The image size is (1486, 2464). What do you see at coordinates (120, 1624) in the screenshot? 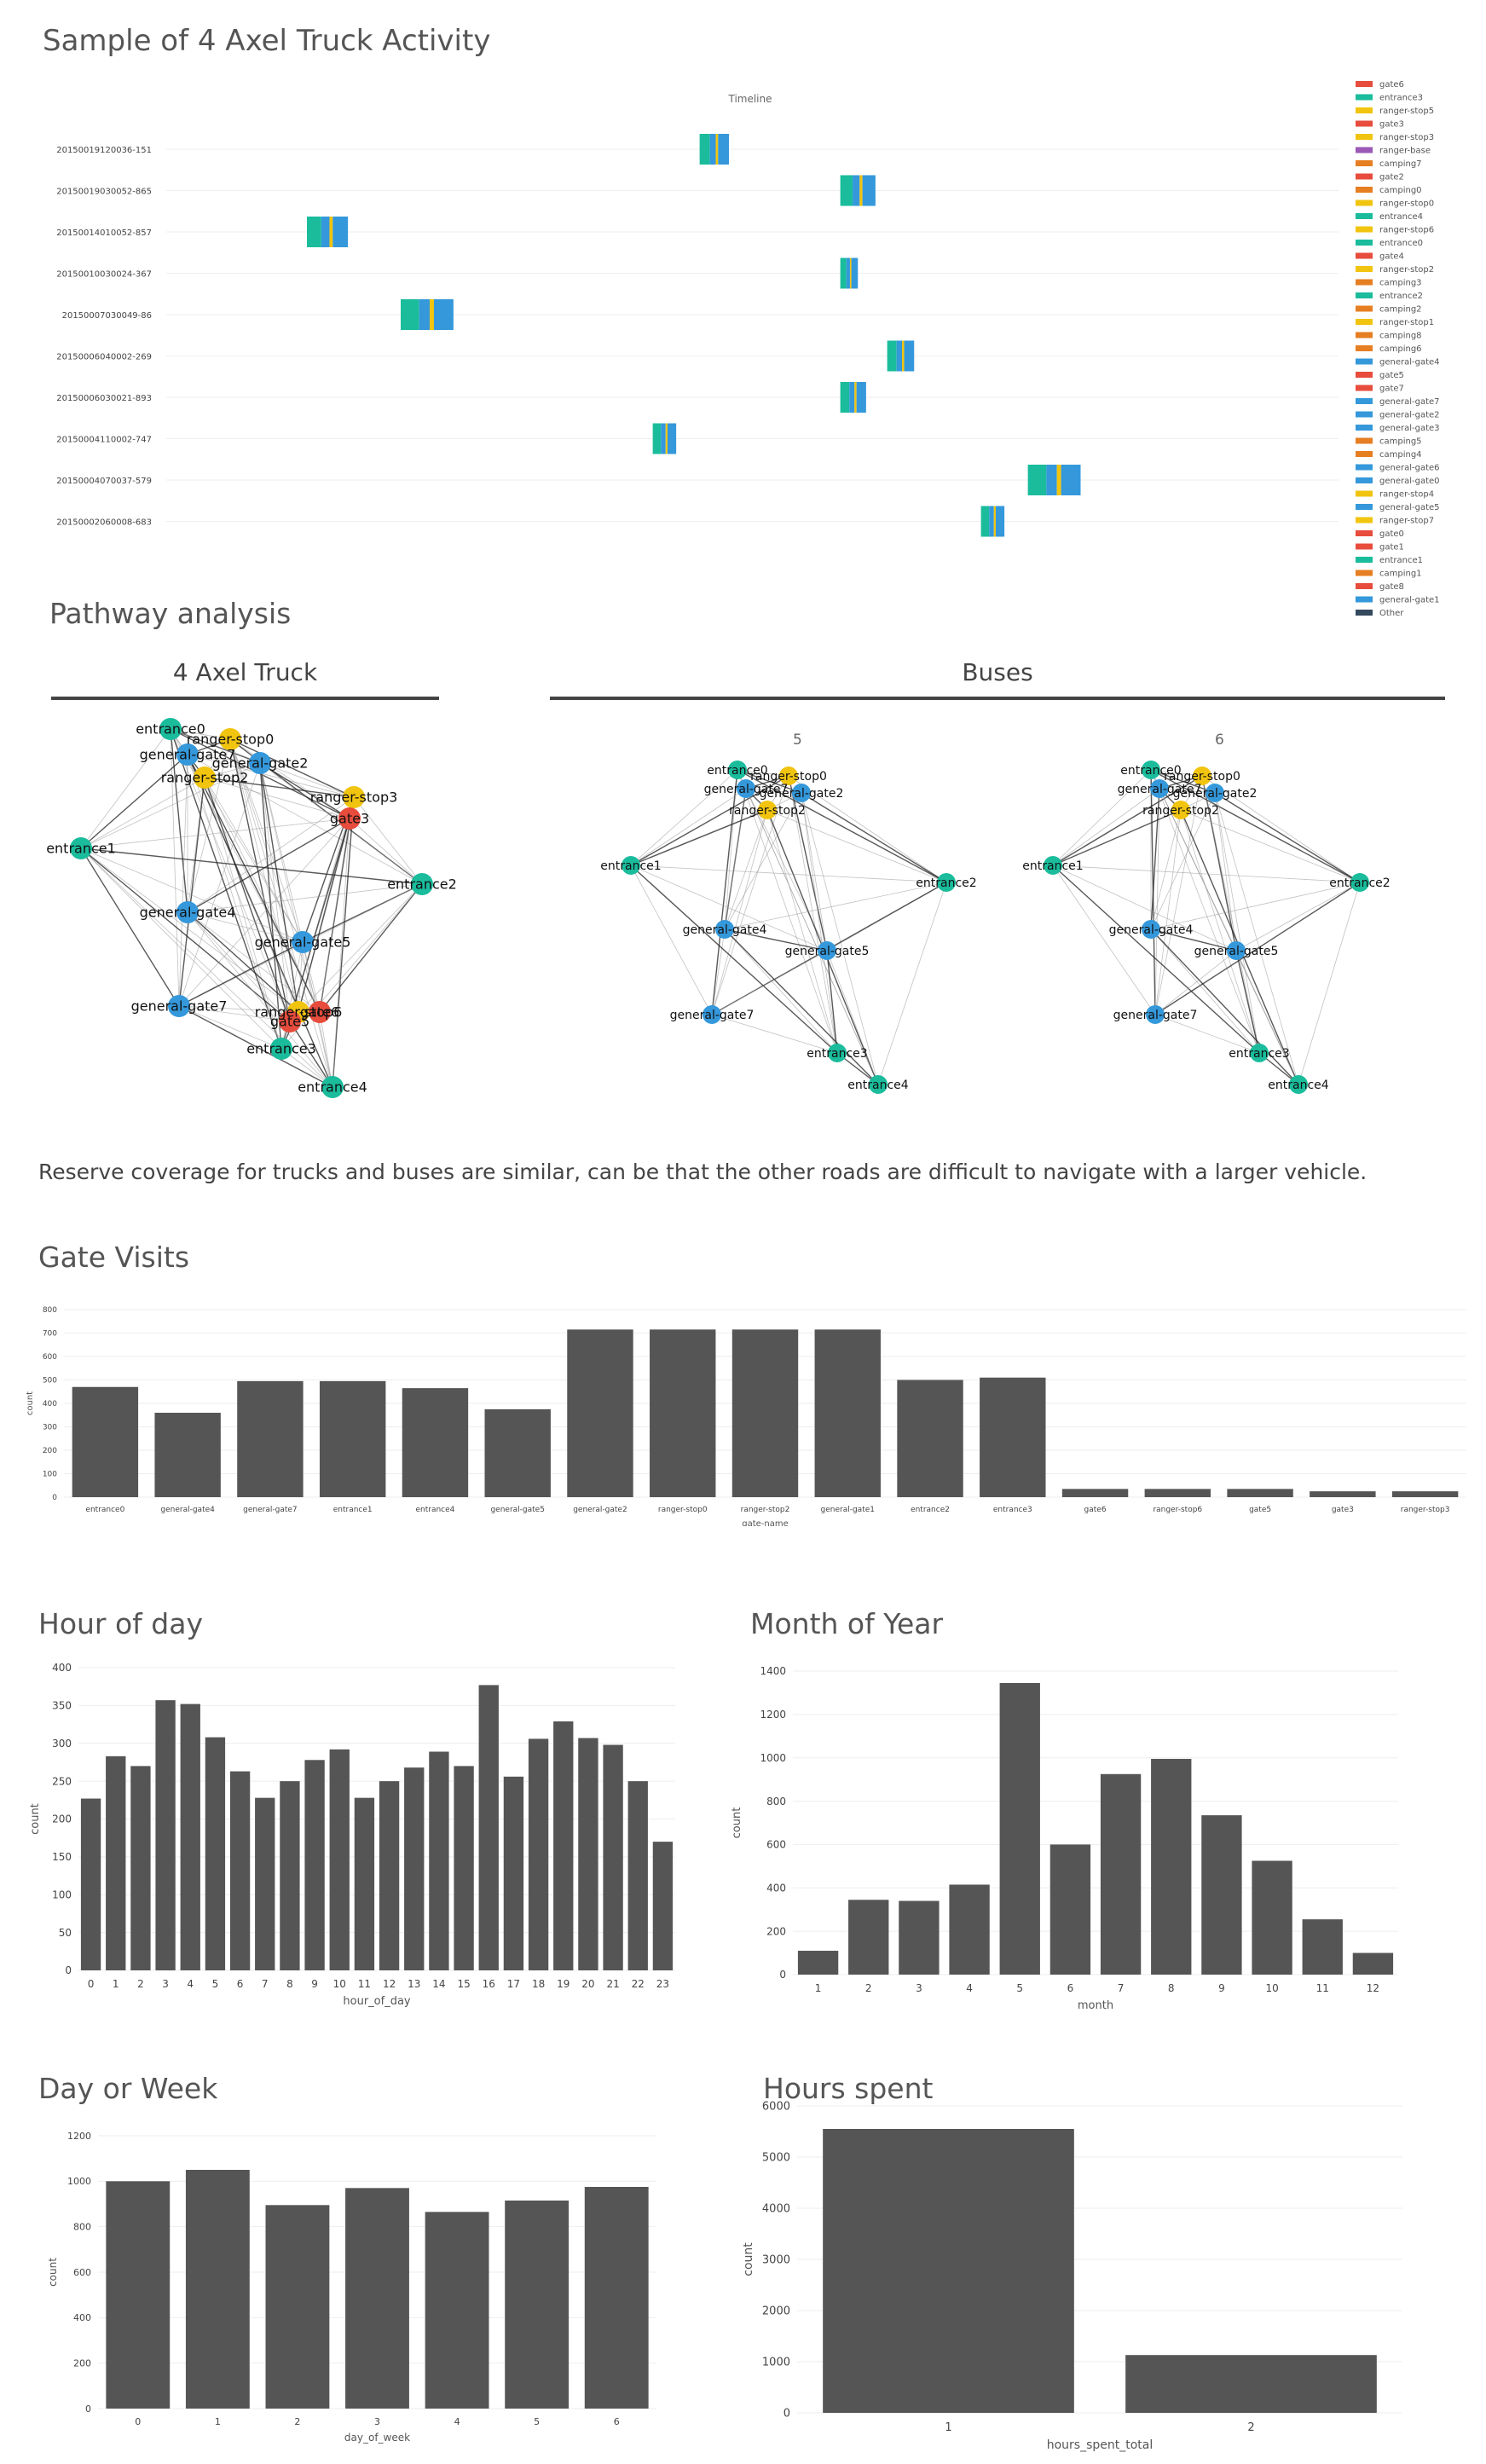
I see `hour-of-day-title: Hour of day` at bounding box center [120, 1624].